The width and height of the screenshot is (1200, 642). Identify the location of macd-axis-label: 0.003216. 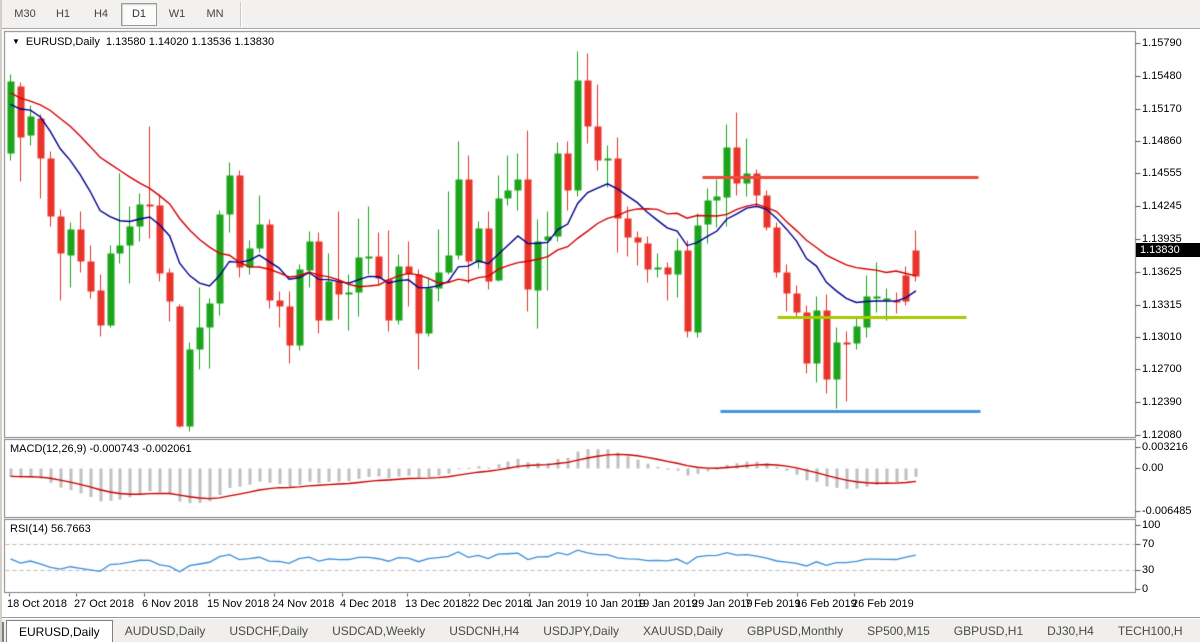
(1165, 446).